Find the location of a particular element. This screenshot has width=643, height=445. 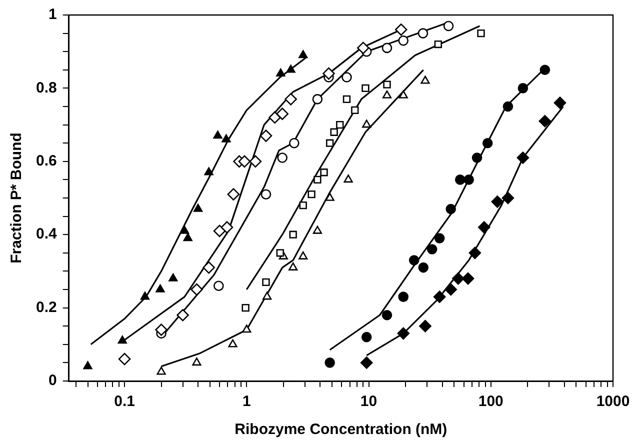

x-axis-title: Ribozyme Concentration (nM) is located at coordinates (341, 429).